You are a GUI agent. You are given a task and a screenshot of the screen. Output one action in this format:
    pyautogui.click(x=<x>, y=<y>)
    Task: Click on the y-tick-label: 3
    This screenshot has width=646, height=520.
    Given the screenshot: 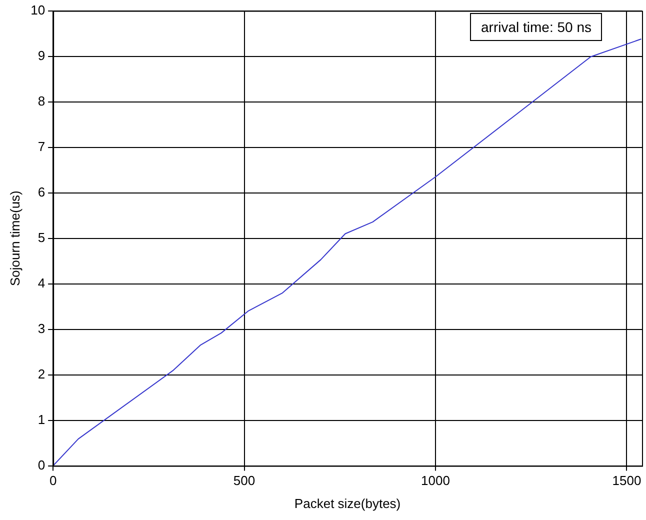 What is the action you would take?
    pyautogui.click(x=42, y=328)
    